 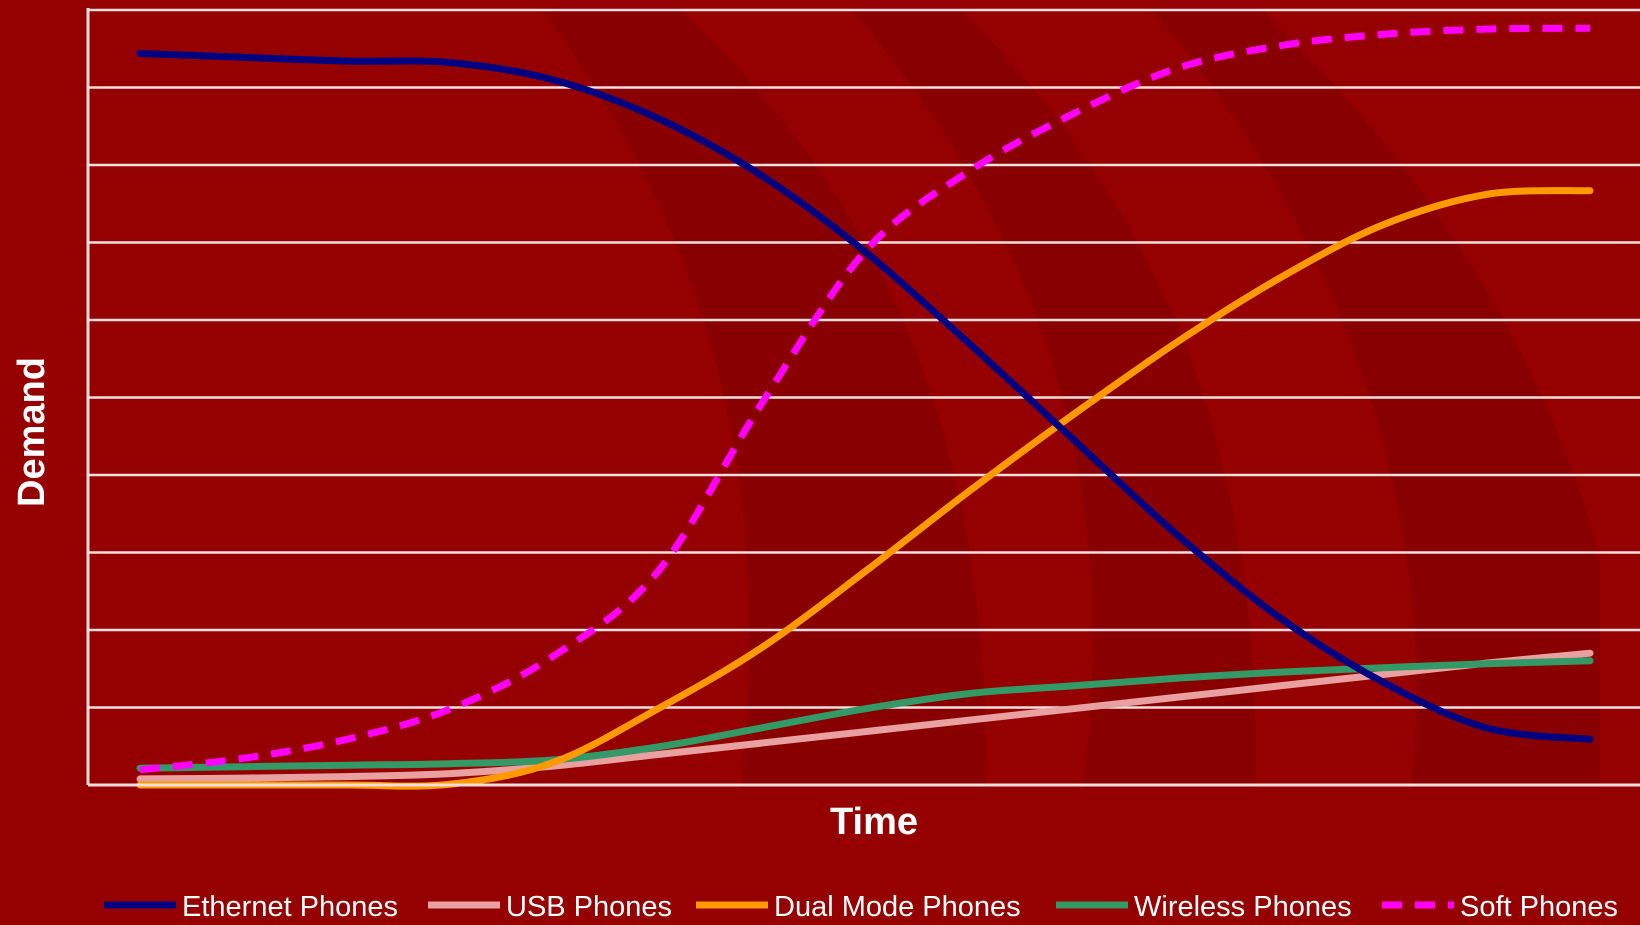 I want to click on legend-label: Dual Mode Phones, so click(x=897, y=907).